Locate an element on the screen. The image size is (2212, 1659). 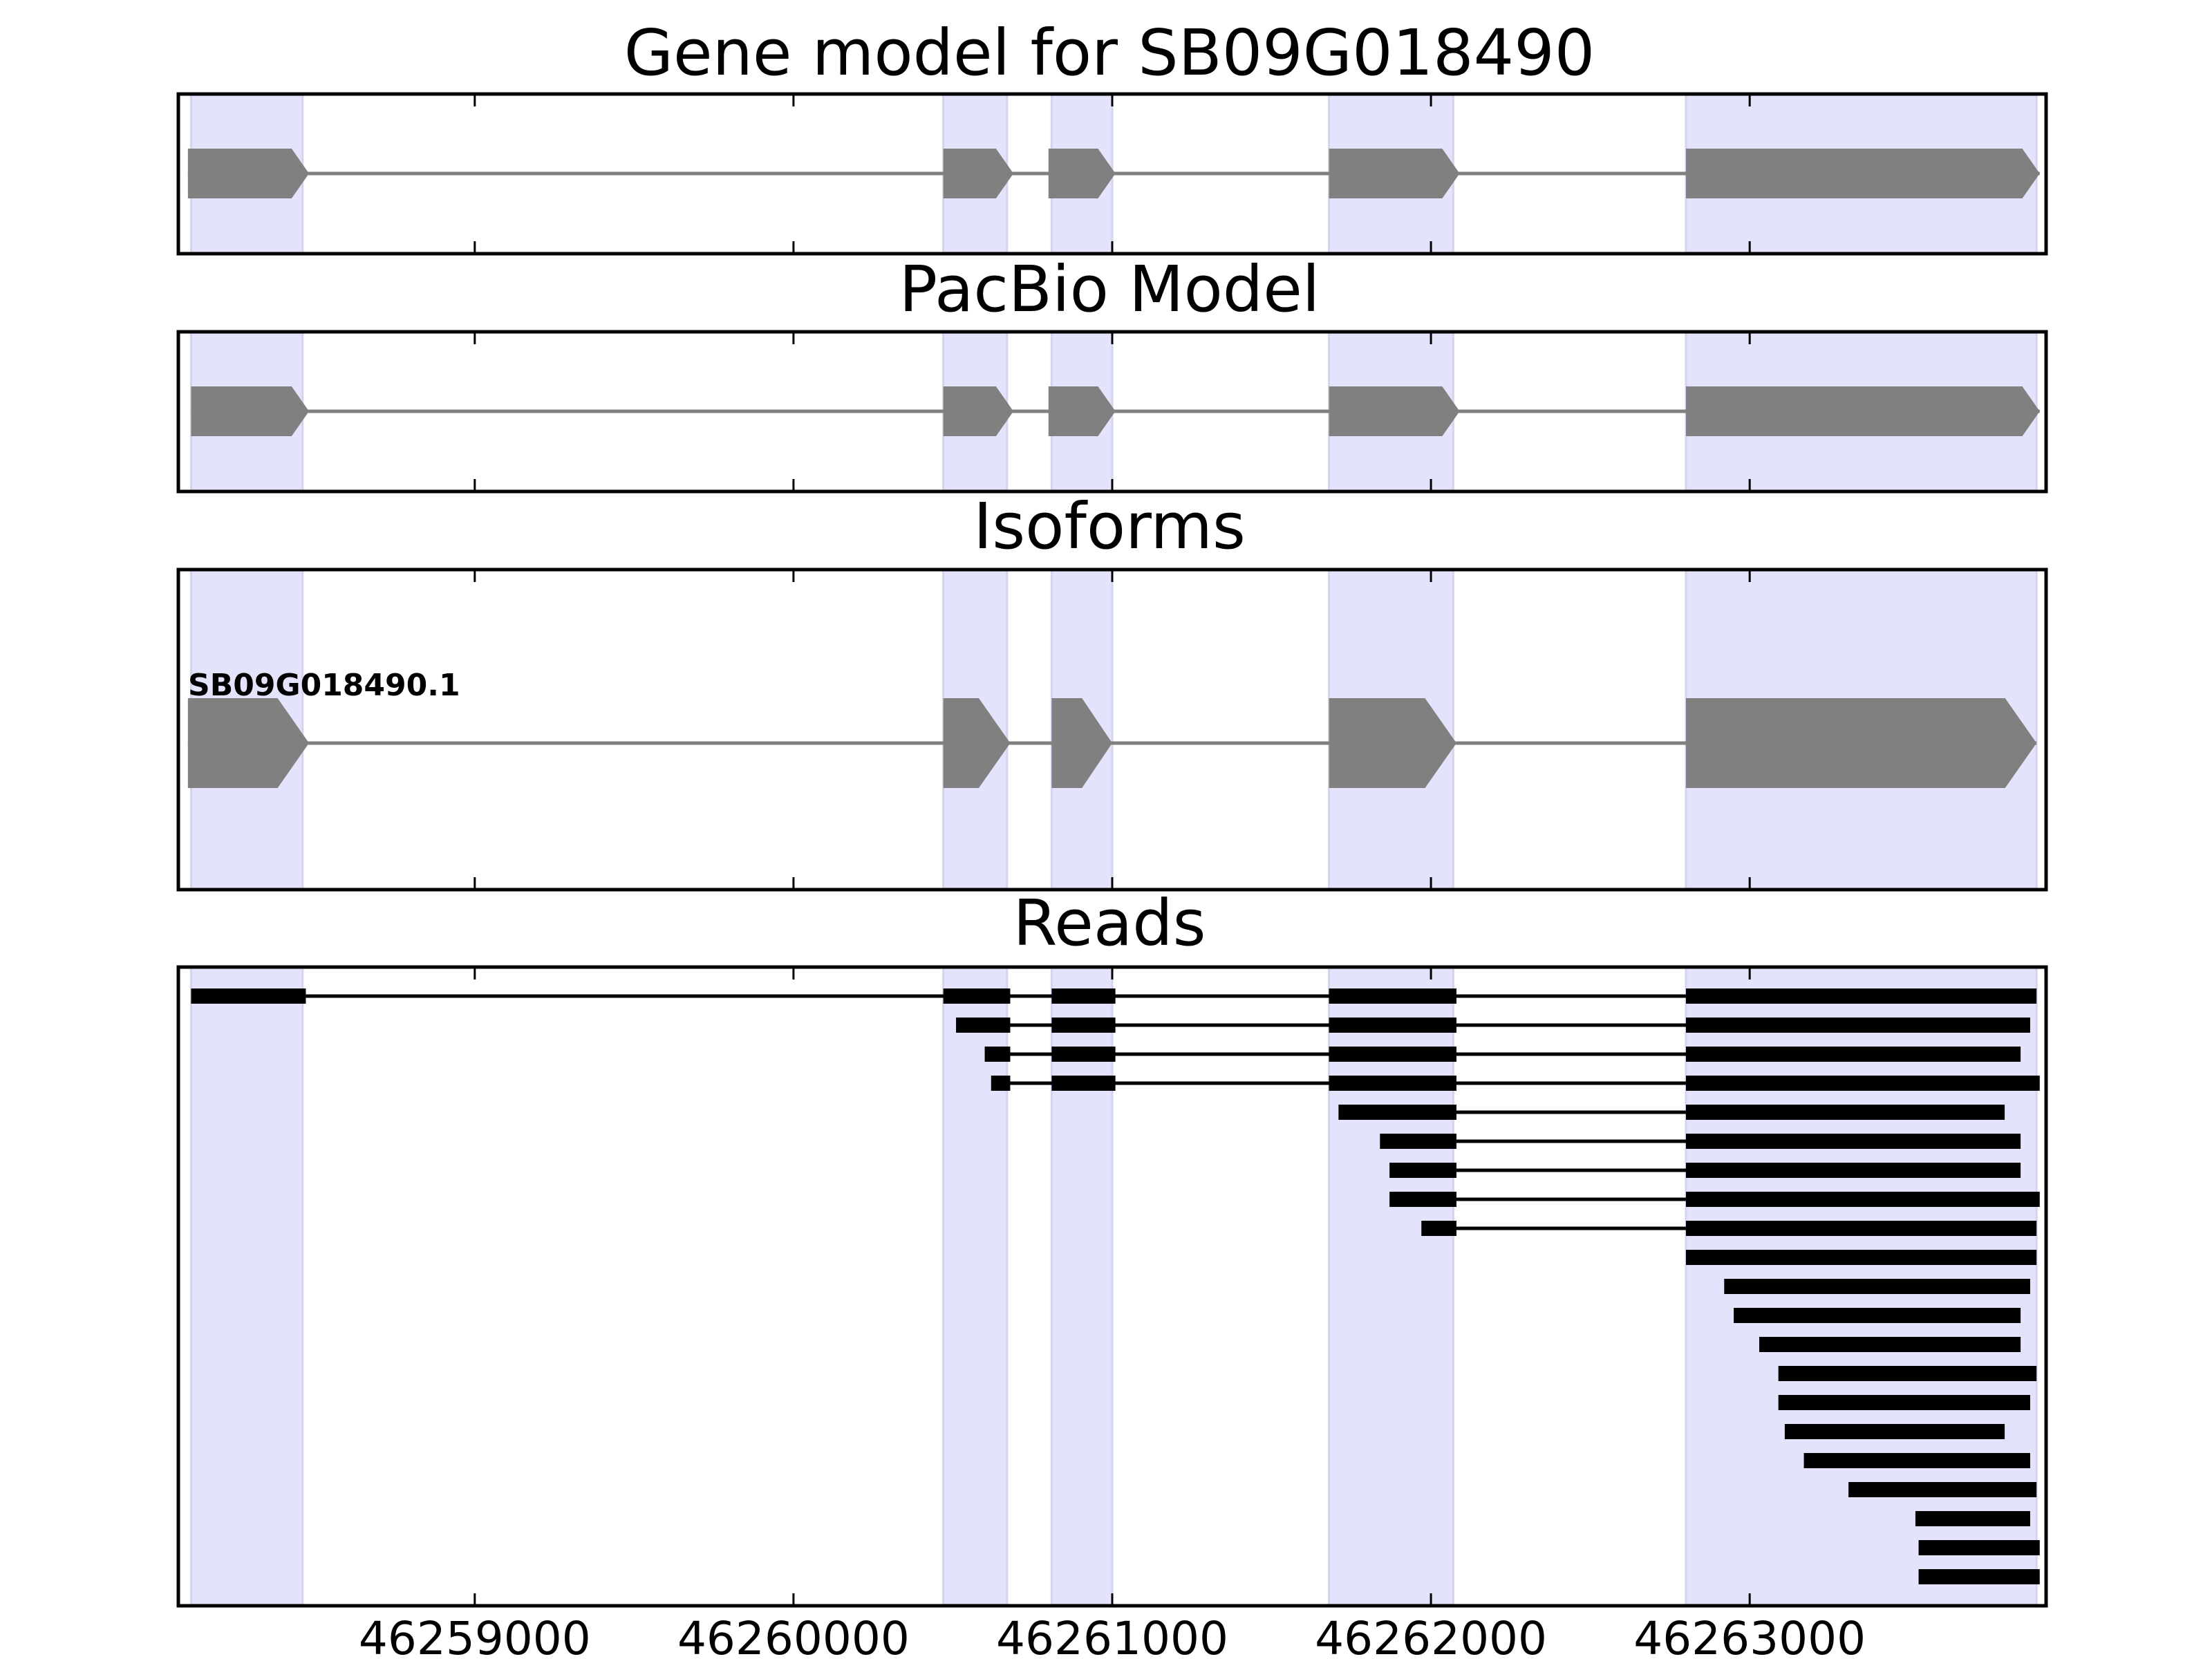
x-tick-label: 46263000 is located at coordinates (1750, 1635).